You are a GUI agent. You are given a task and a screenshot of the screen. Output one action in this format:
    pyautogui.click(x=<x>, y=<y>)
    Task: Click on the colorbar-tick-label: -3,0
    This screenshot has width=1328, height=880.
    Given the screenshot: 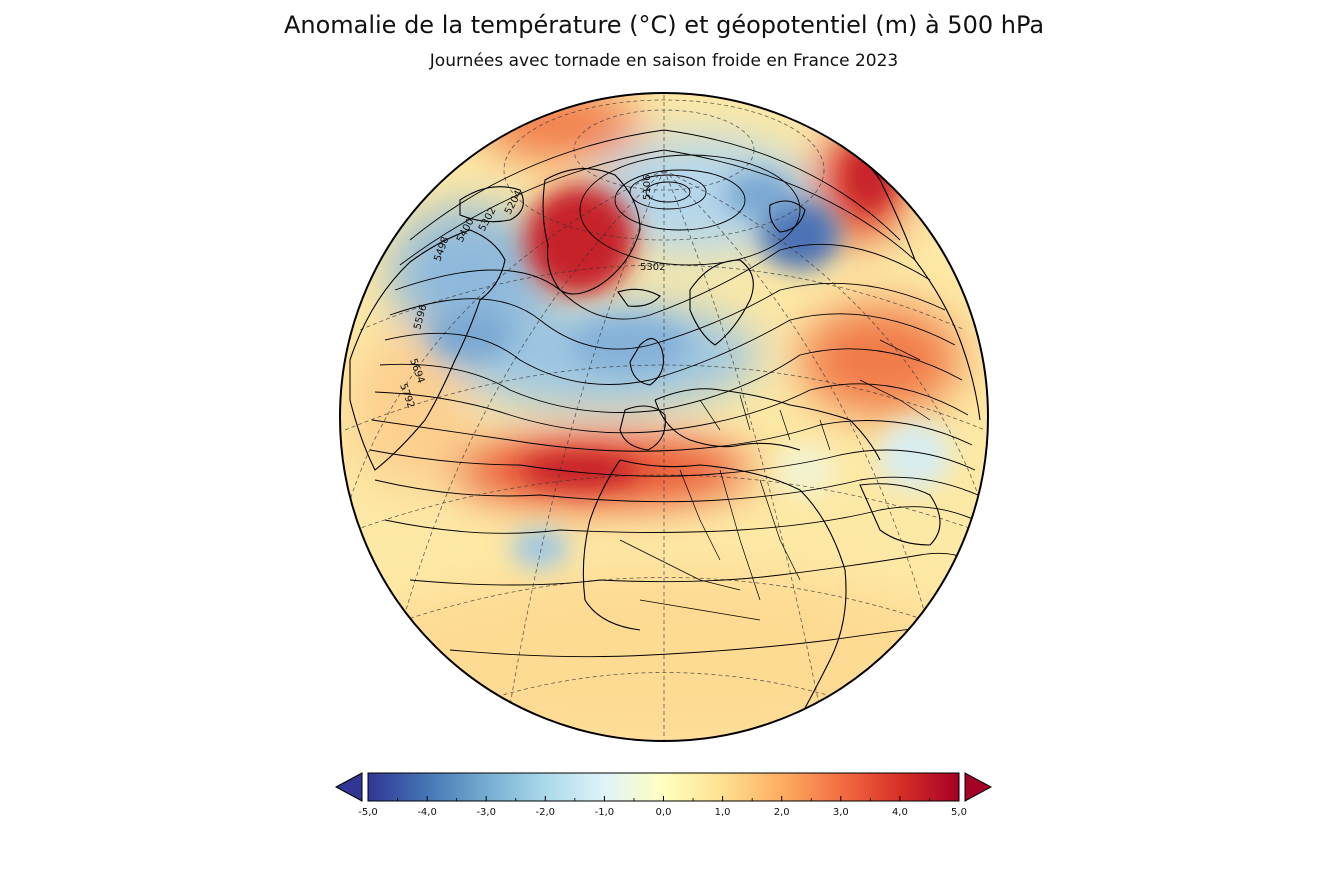 What is the action you would take?
    pyautogui.click(x=486, y=812)
    